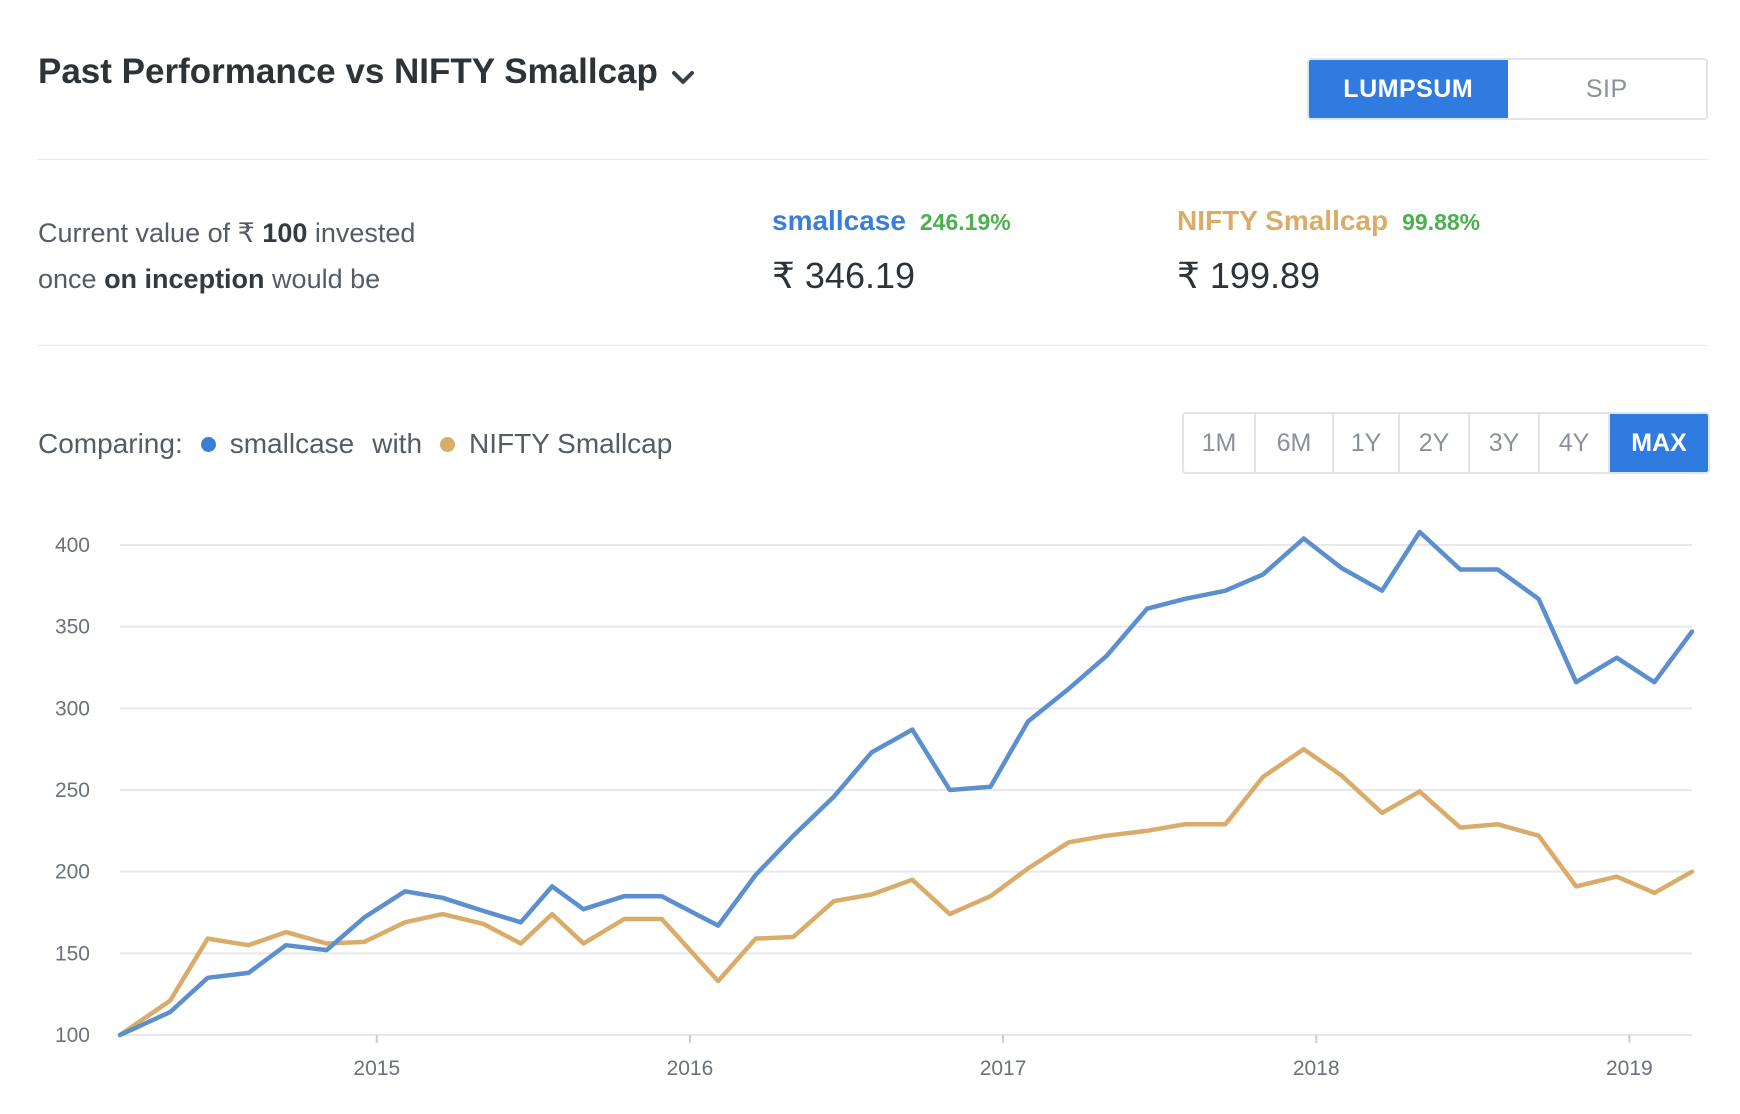 This screenshot has height=1114, width=1740. Describe the element at coordinates (292, 443) in the screenshot. I see `legend-smallcase: smallcase` at that location.